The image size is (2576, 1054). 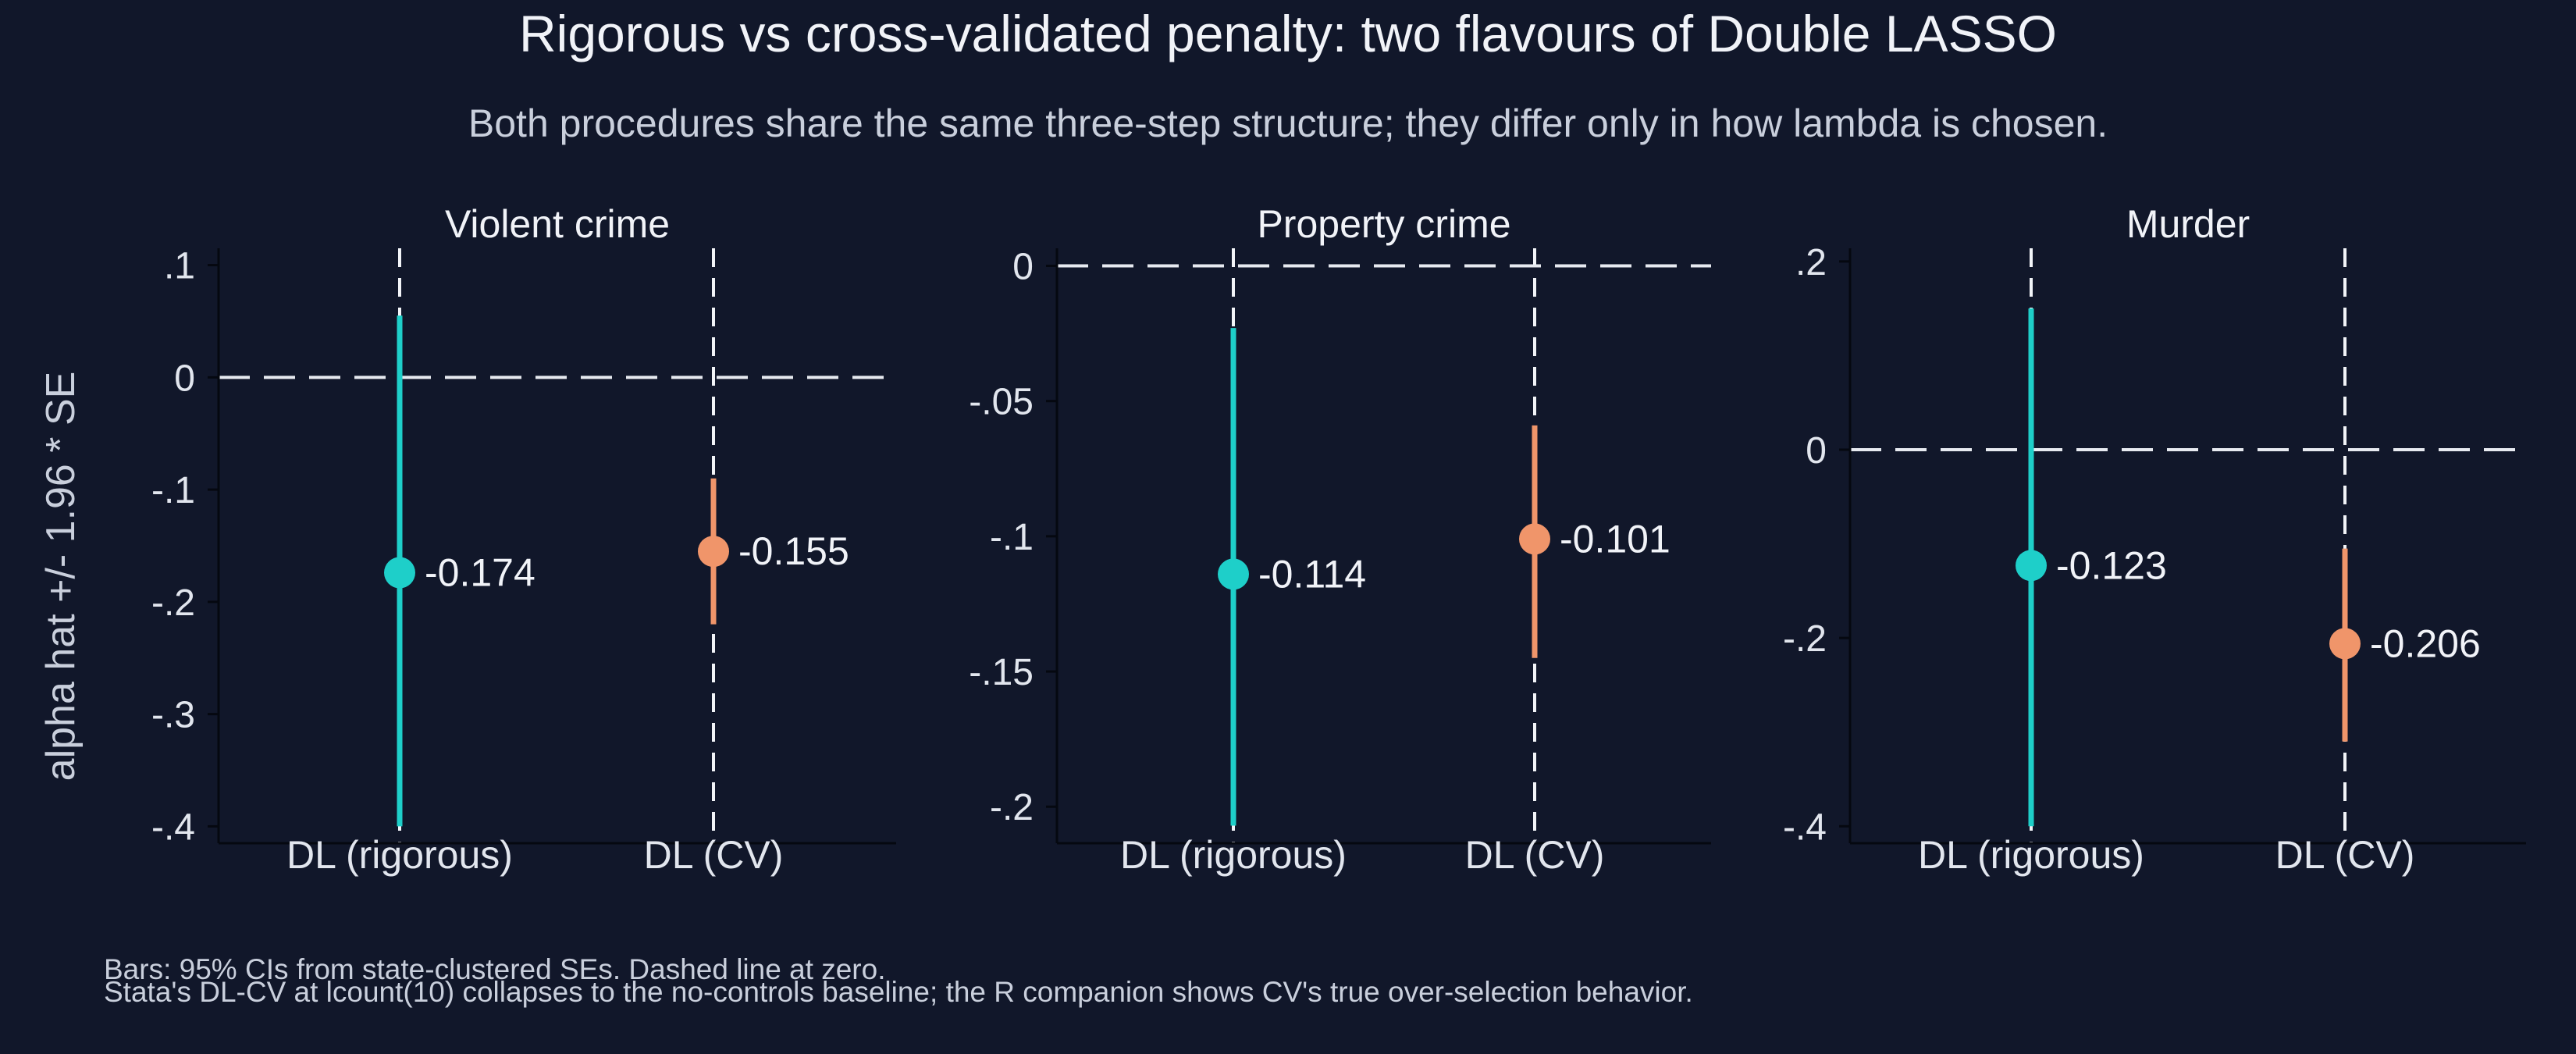 I want to click on y-tick-label: -.15, so click(x=1001, y=672).